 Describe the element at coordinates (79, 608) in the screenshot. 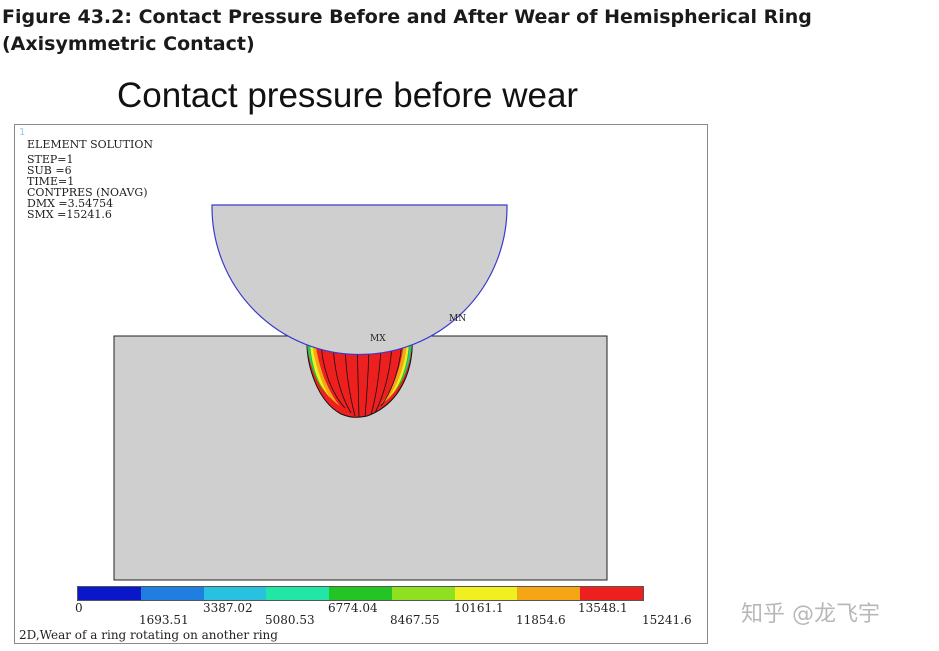

I see `legend-tick-upper-1: 0` at that location.